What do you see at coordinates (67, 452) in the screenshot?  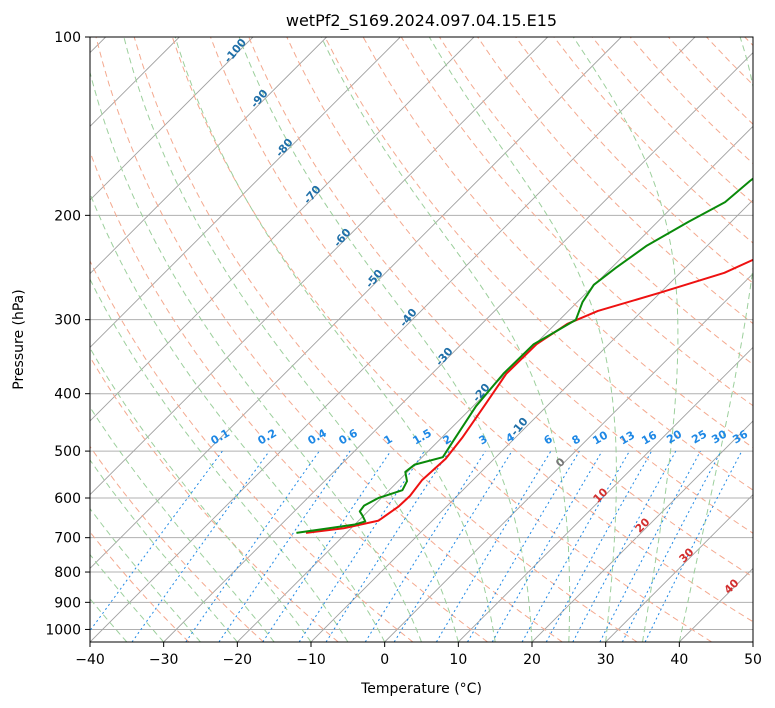 I see `y-tick-label: 500` at bounding box center [67, 452].